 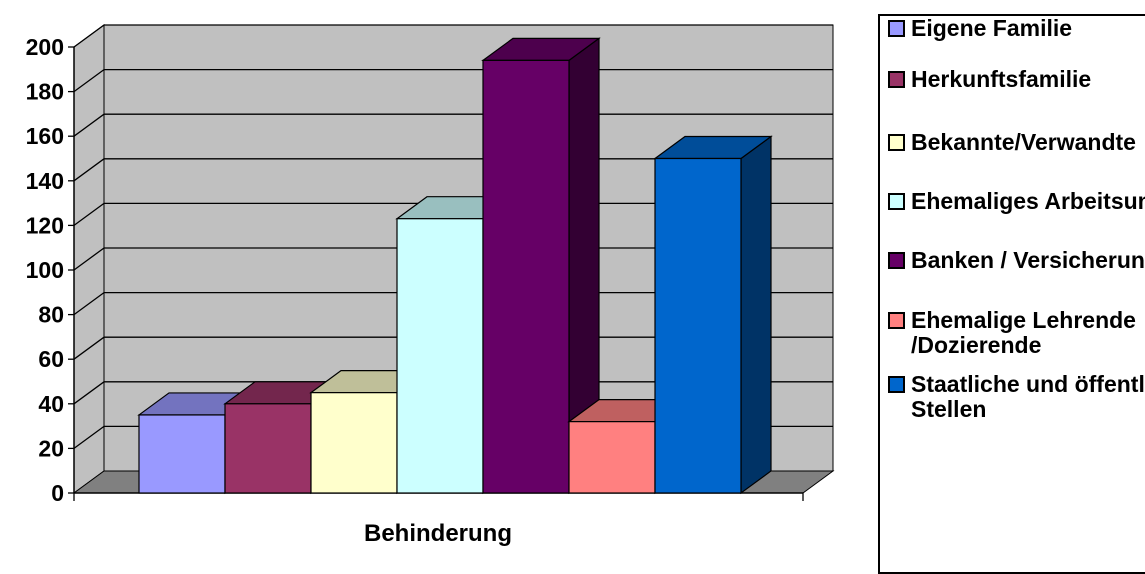 What do you see at coordinates (45, 47) in the screenshot?
I see `y-tick-label: 200` at bounding box center [45, 47].